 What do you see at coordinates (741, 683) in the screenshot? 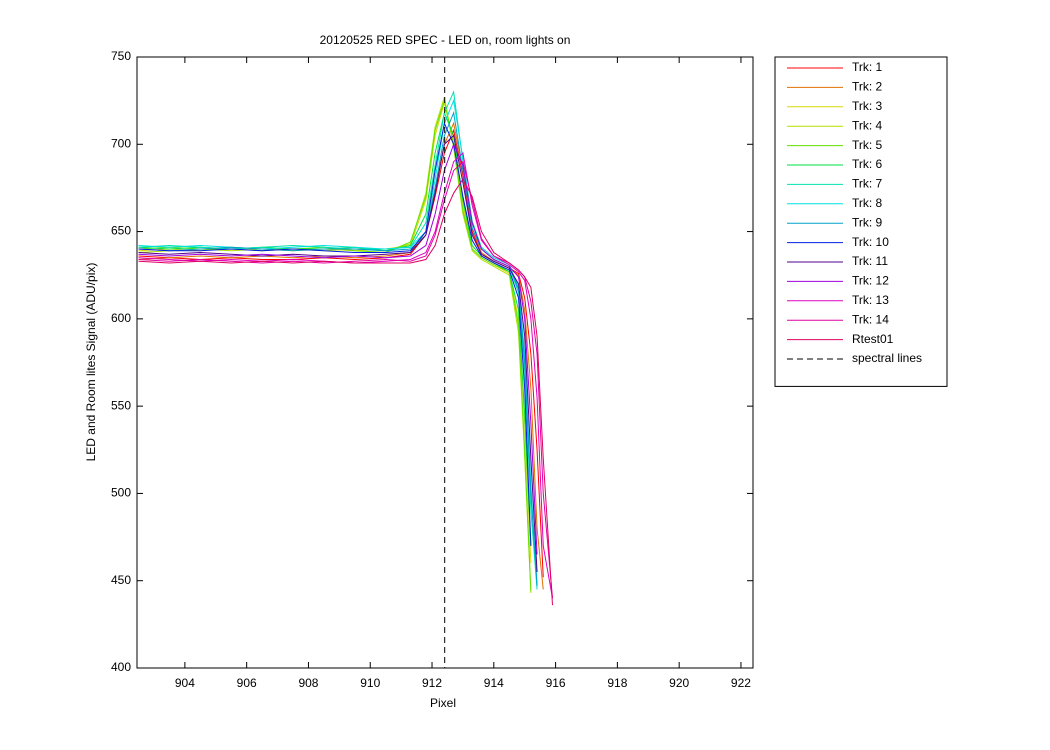
I see `x-tick-label: 922` at bounding box center [741, 683].